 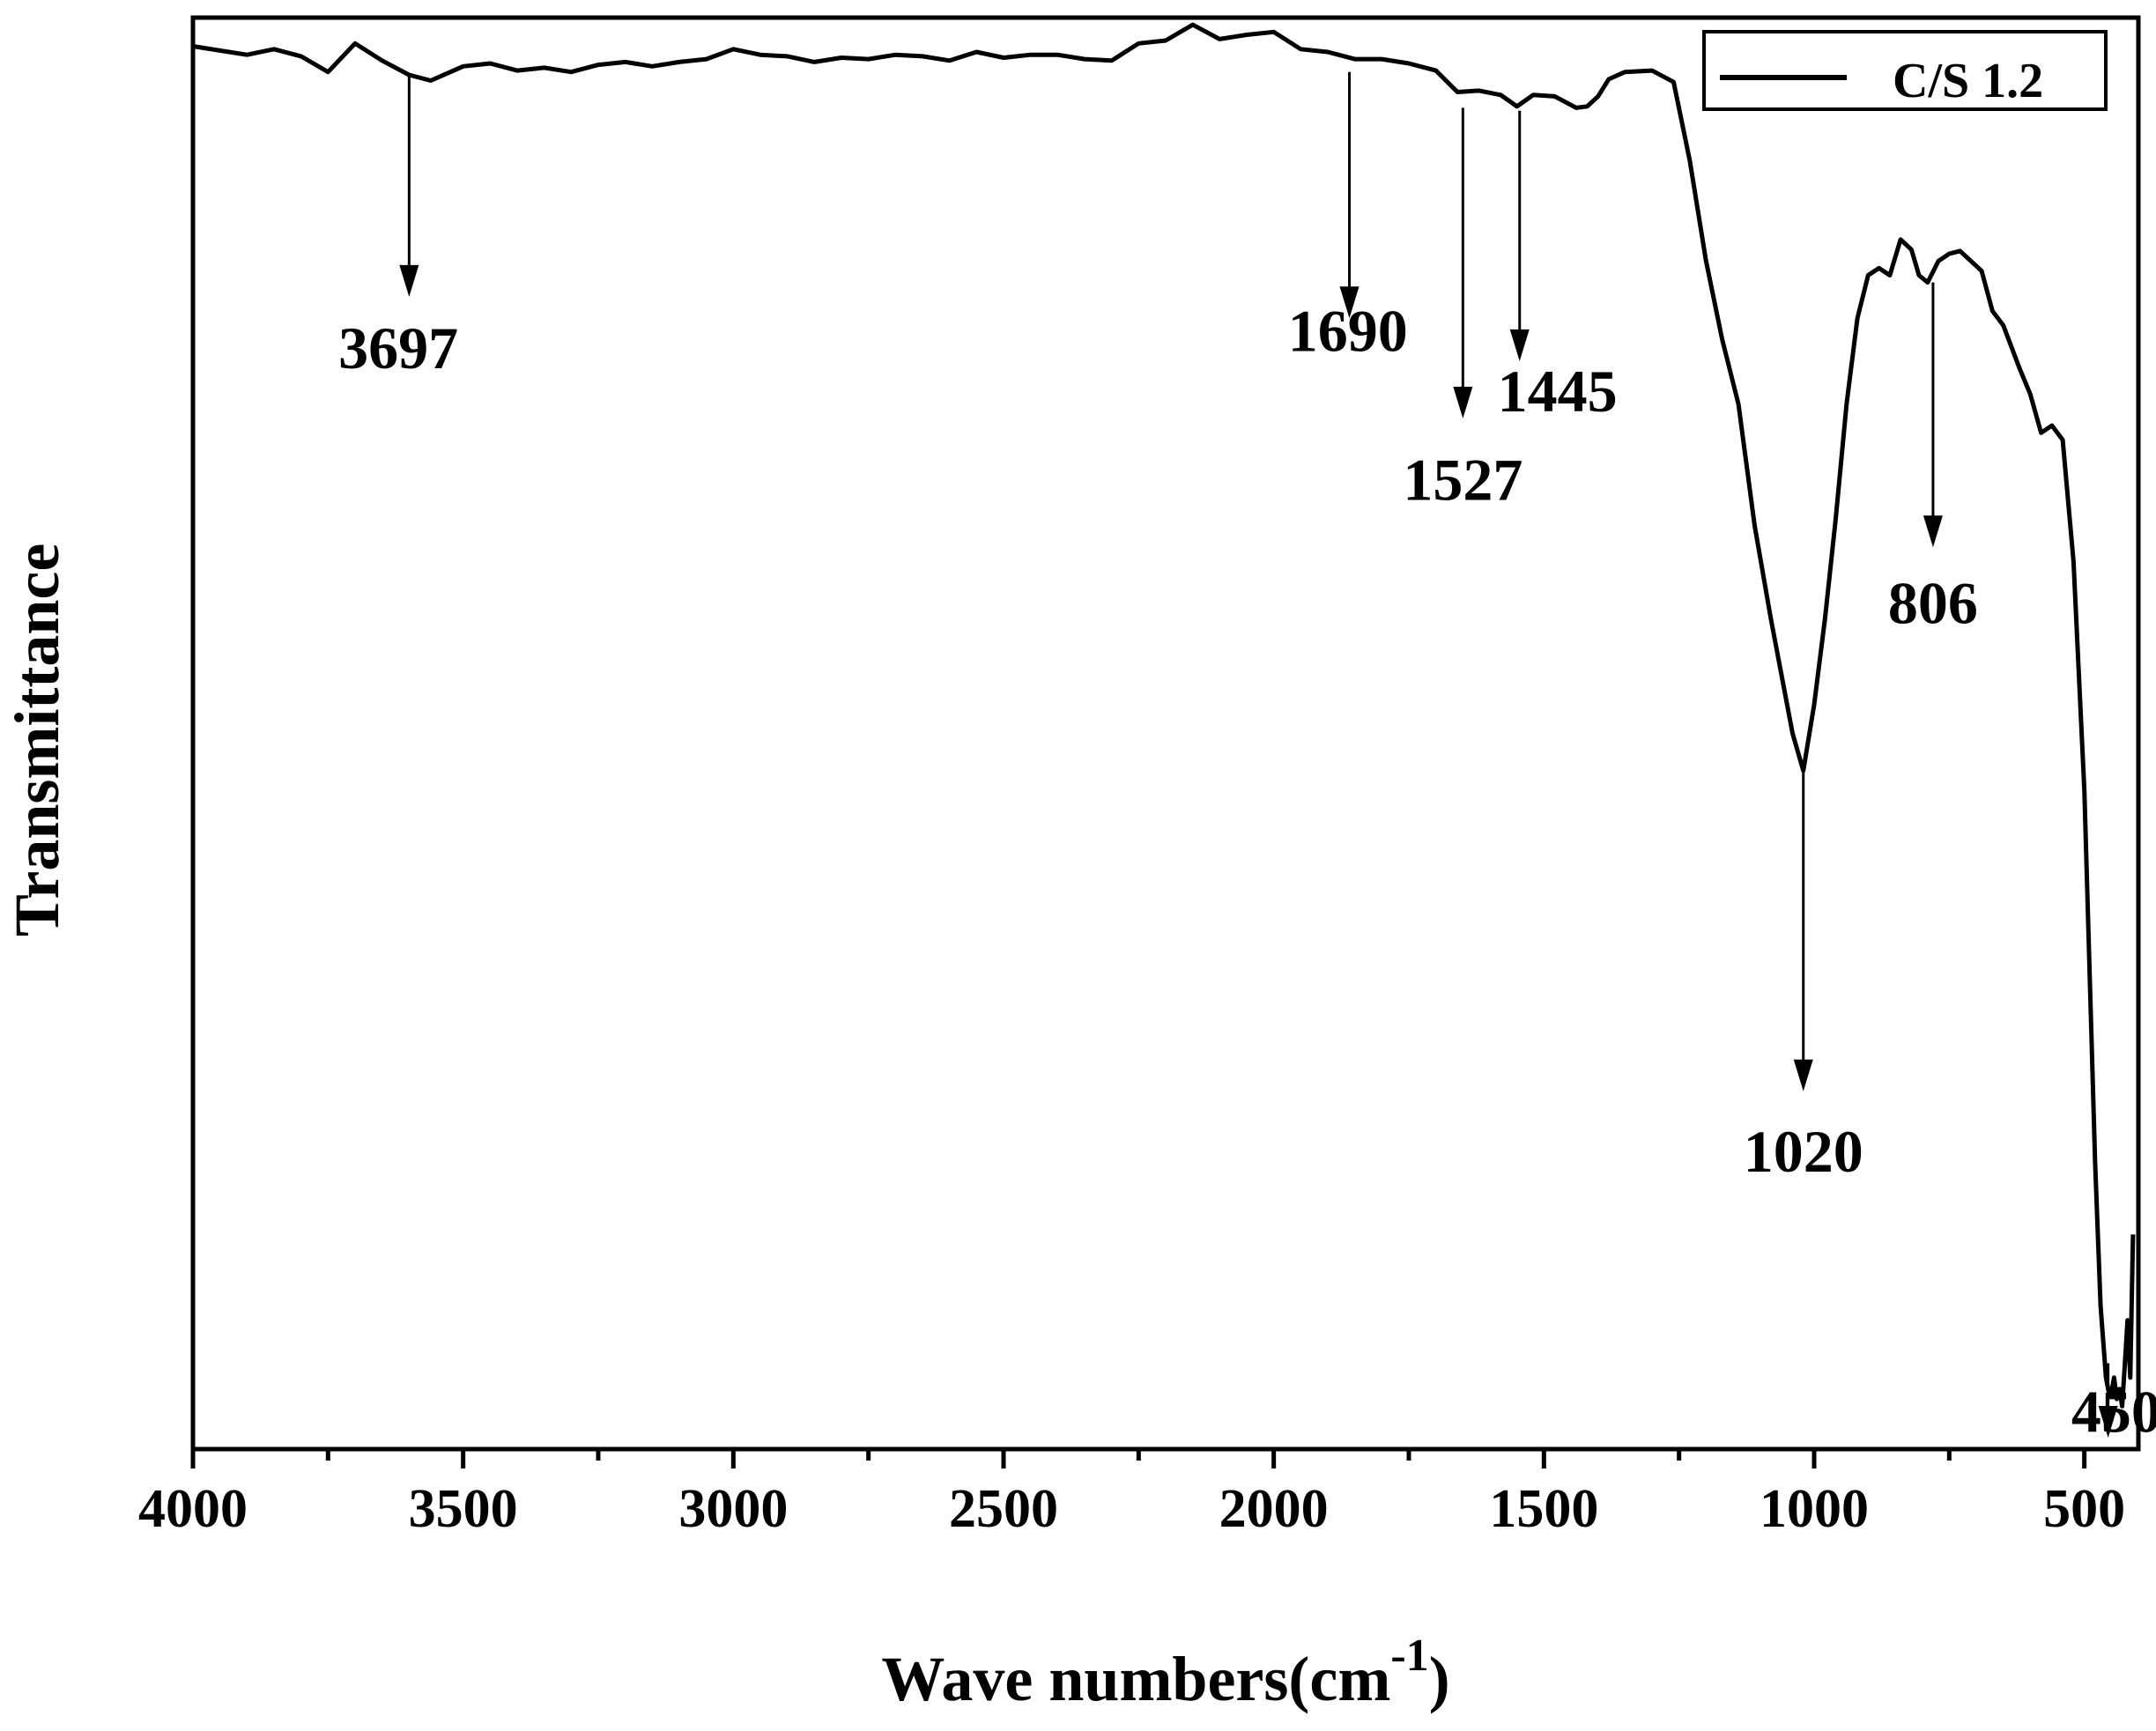 What do you see at coordinates (1131, 1509) in the screenshot?
I see `x-axis-tick-labels: 4000 3500 3000 2500 2000 1500 1000 500` at bounding box center [1131, 1509].